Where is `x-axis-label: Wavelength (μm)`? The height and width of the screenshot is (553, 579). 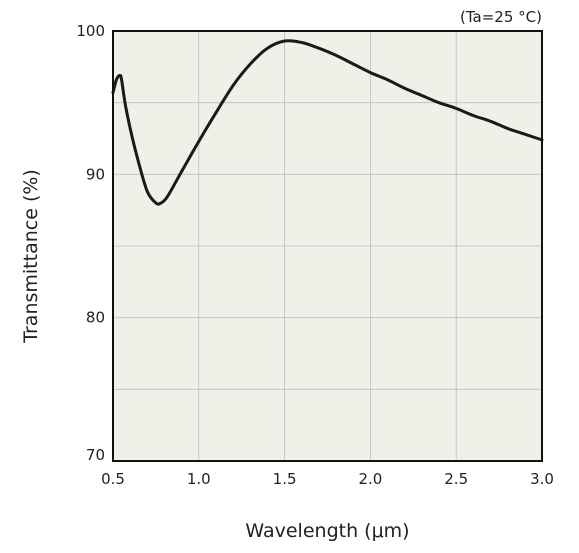 x-axis-label: Wavelength (μm) is located at coordinates (327, 531).